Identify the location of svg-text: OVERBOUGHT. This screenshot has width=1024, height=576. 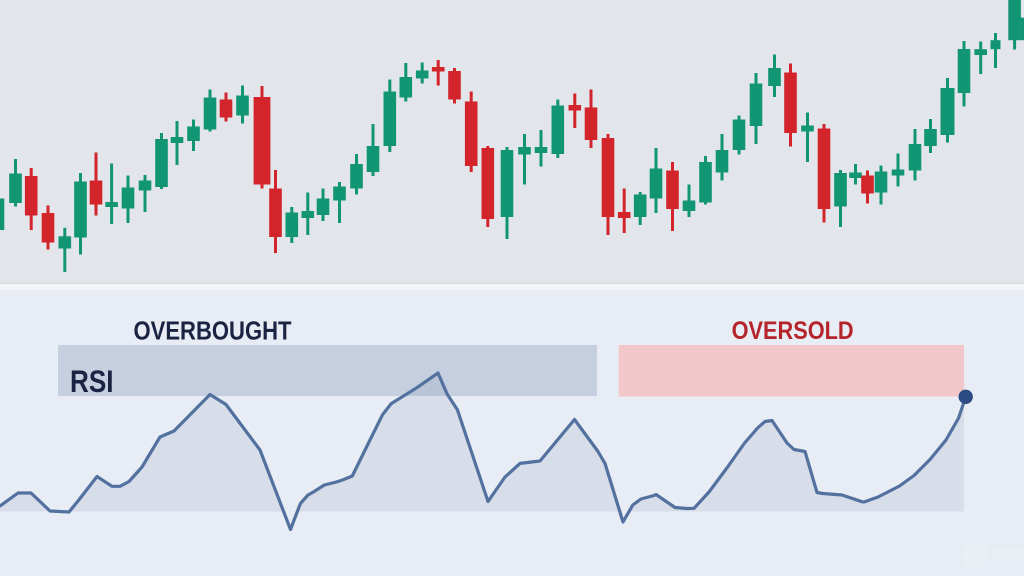
(213, 332).